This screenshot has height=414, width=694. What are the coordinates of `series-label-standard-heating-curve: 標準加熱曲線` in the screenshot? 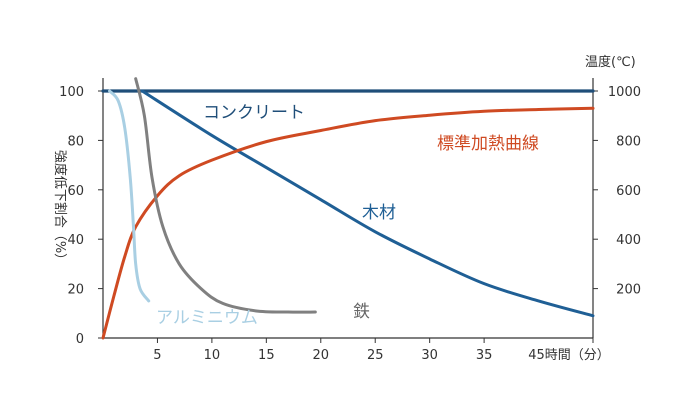 It's located at (488, 144).